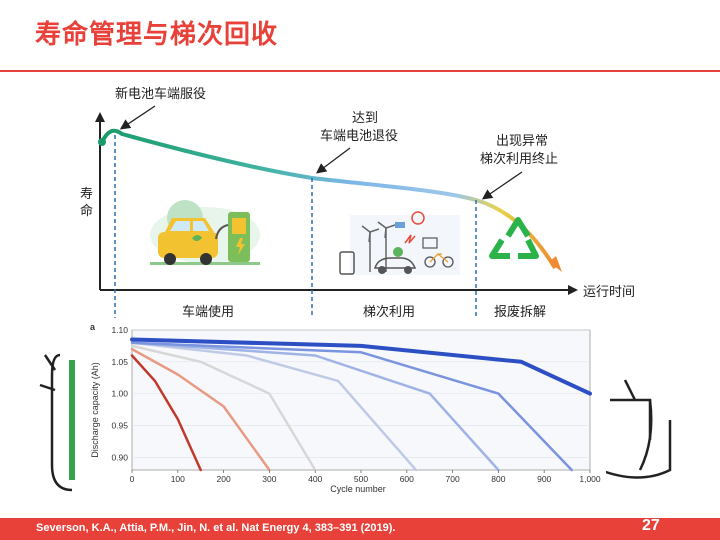 This screenshot has height=540, width=720. What do you see at coordinates (498, 479) in the screenshot?
I see `chart-x-tick-label: 800` at bounding box center [498, 479].